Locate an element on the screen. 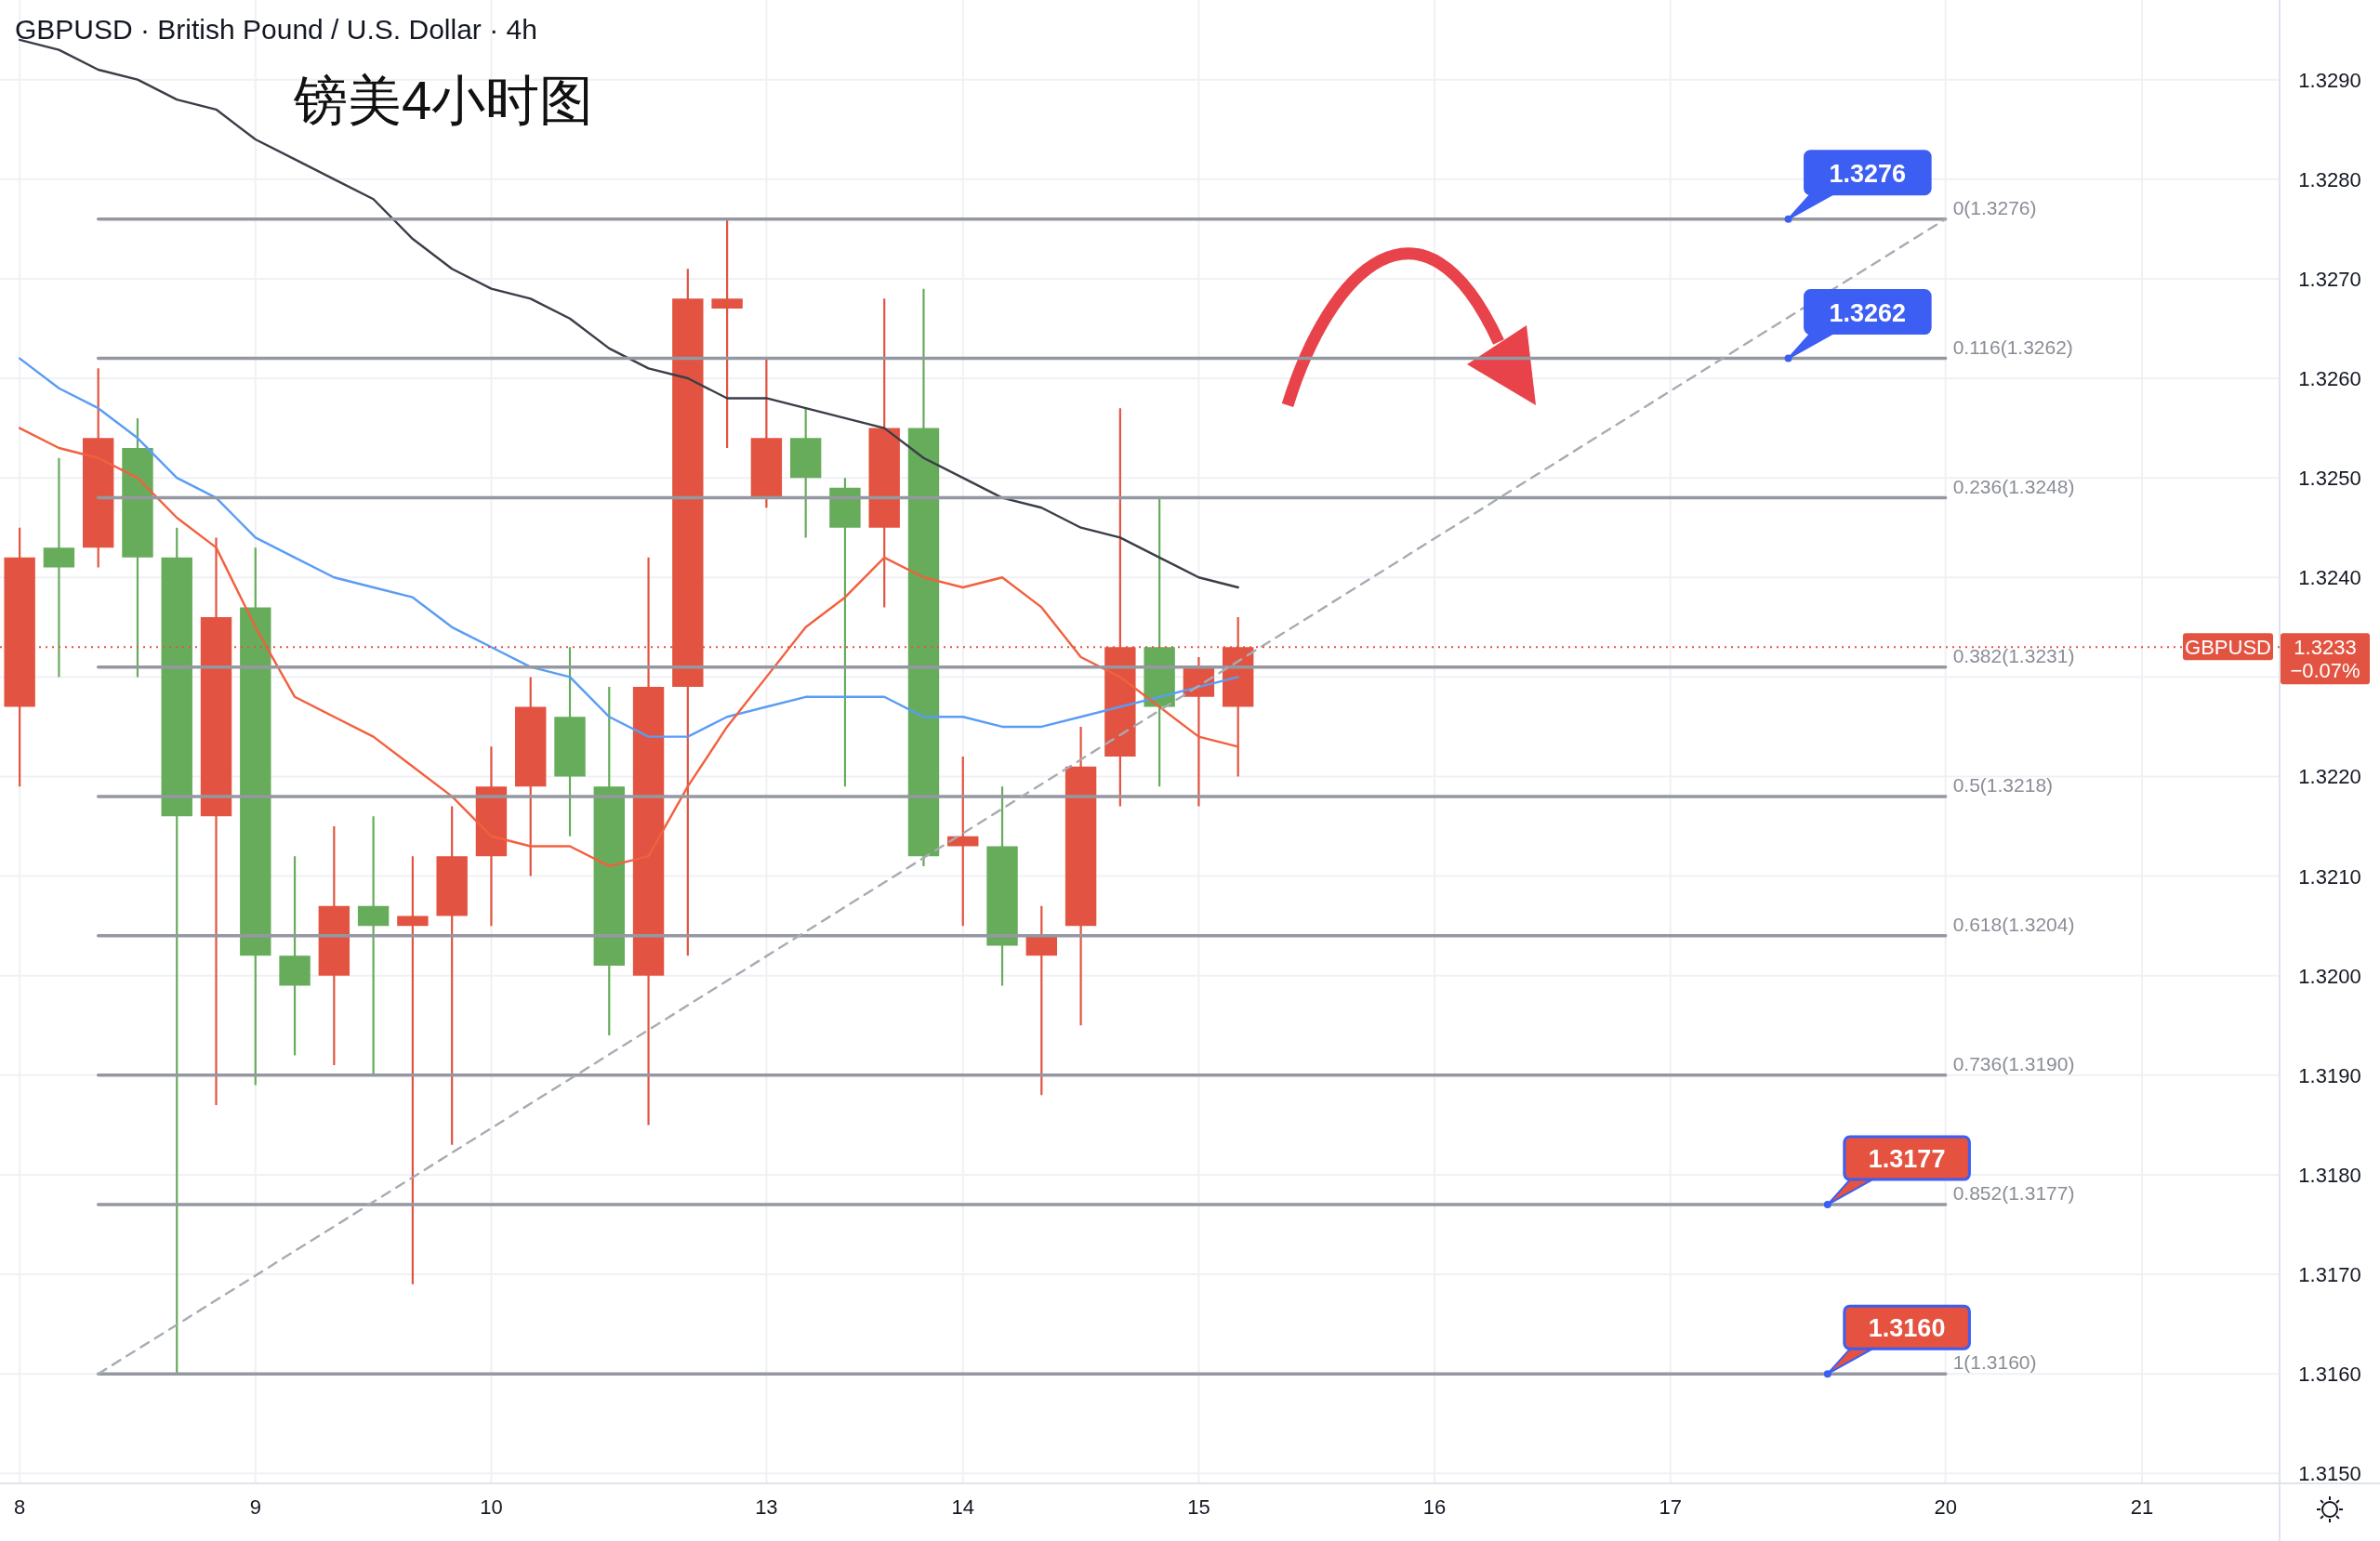 The width and height of the screenshot is (2380, 1541). series-label: 0.618(1.3204) is located at coordinates (2013, 924).